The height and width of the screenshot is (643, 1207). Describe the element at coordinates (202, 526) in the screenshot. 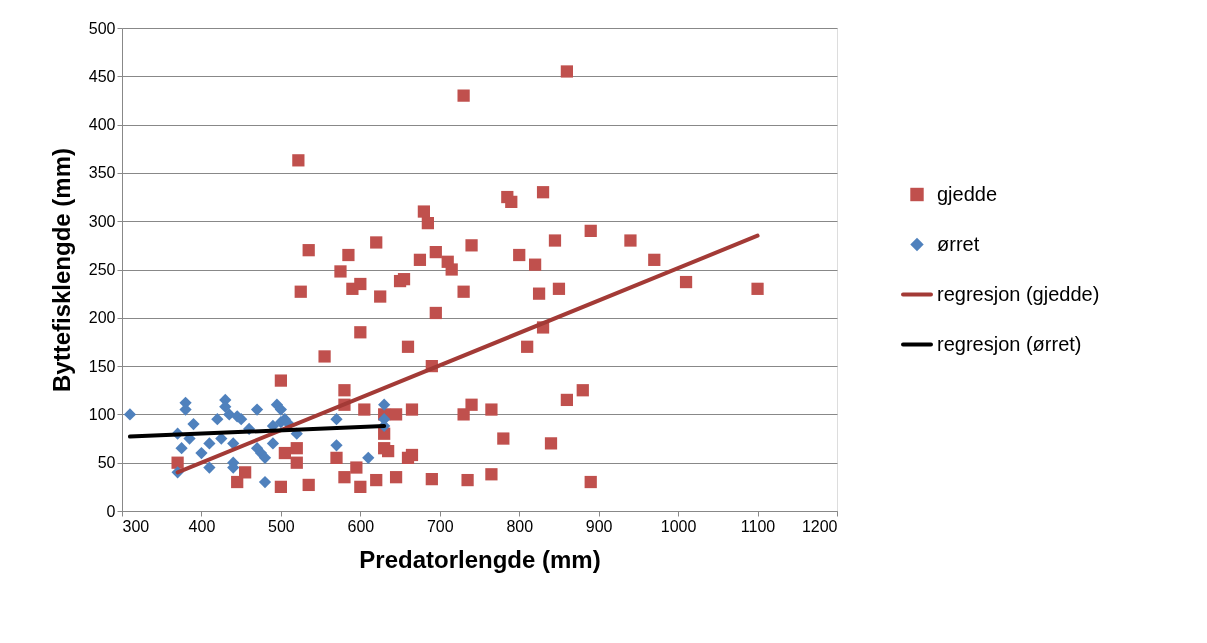

I see `x-tick-label: 400` at that location.